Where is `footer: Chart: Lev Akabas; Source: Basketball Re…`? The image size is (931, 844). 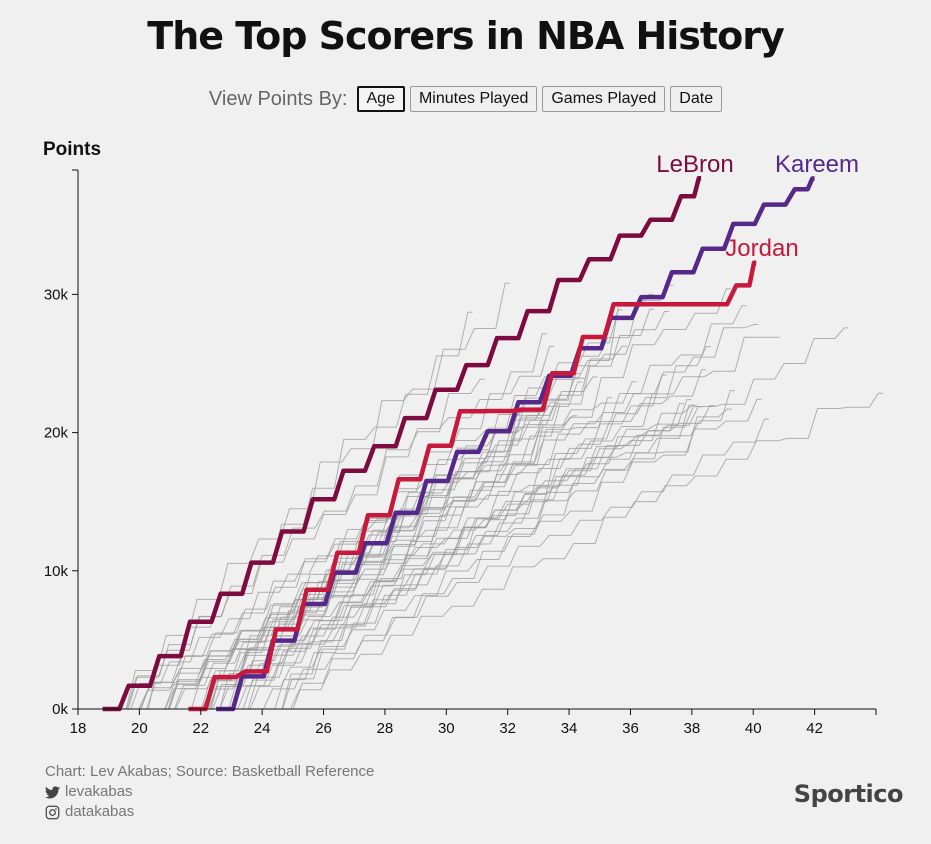 footer: Chart: Lev Akabas; Source: Basketball Re… is located at coordinates (209, 792).